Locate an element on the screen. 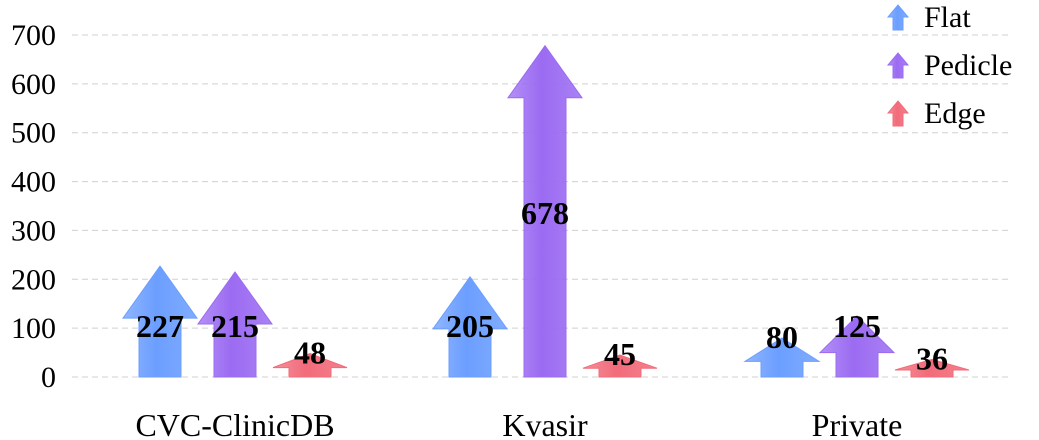 Image resolution: width=1039 pixels, height=440 pixels. y-tick-600: 600 is located at coordinates (33, 84).